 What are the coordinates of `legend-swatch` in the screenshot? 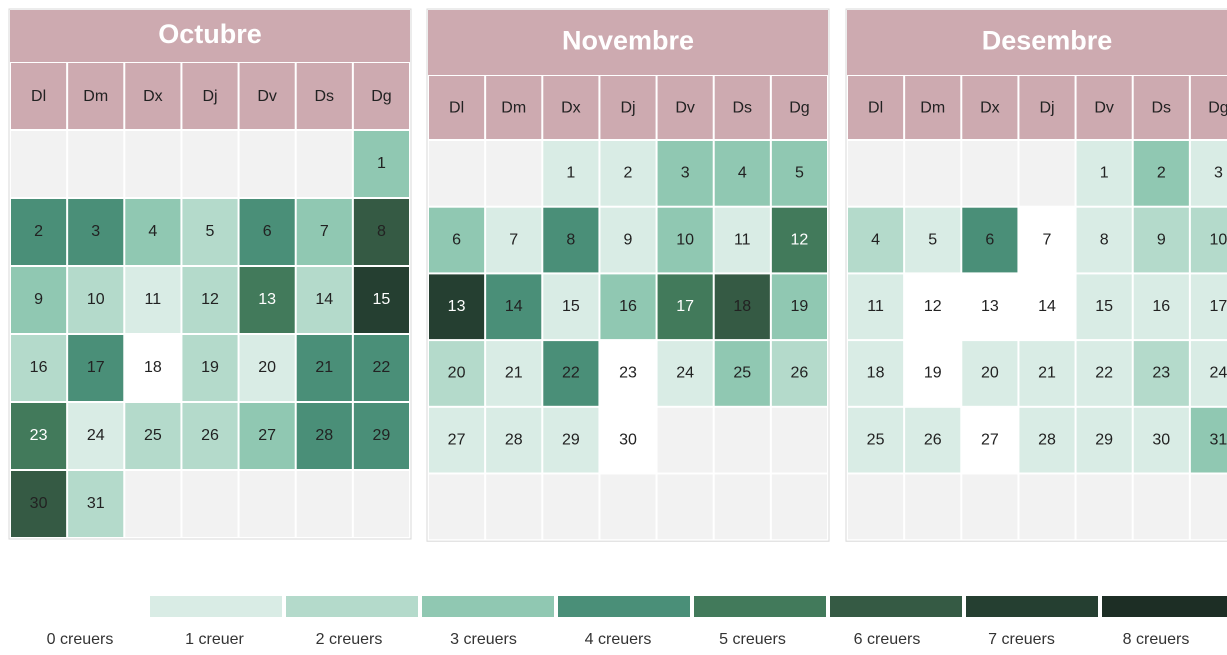 It's located at (1164, 606).